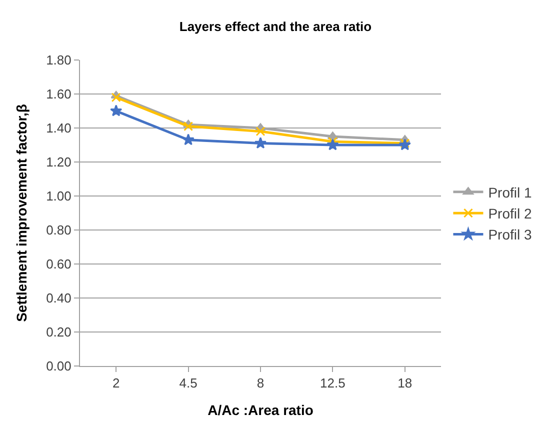  What do you see at coordinates (59, 298) in the screenshot?
I see `y-tick-label: 0.40` at bounding box center [59, 298].